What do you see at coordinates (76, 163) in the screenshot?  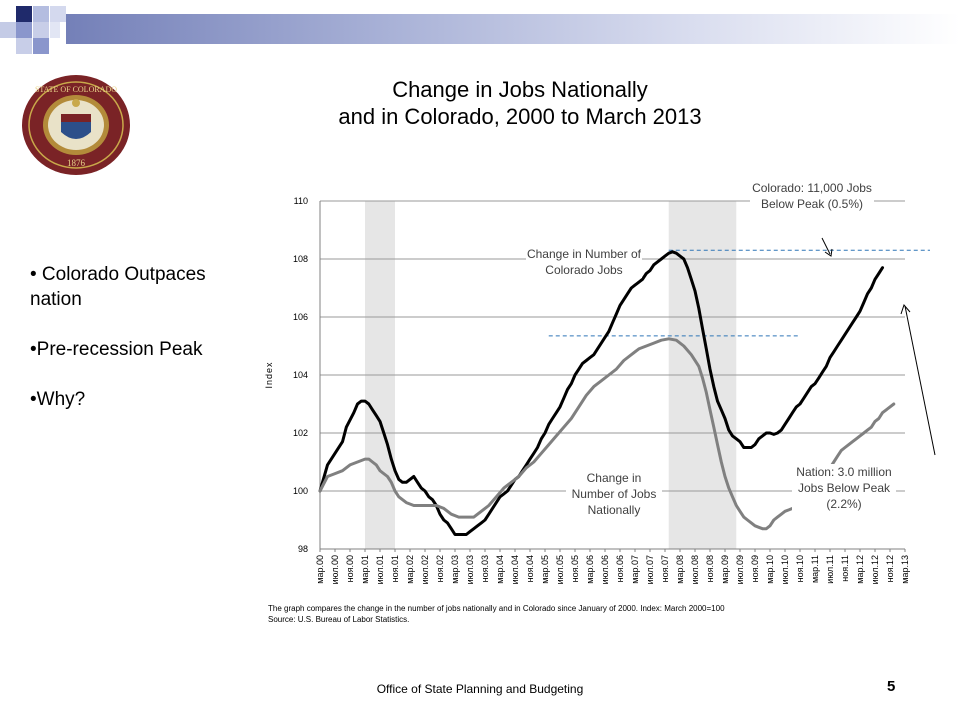 I see `svg-text: 1876` at bounding box center [76, 163].